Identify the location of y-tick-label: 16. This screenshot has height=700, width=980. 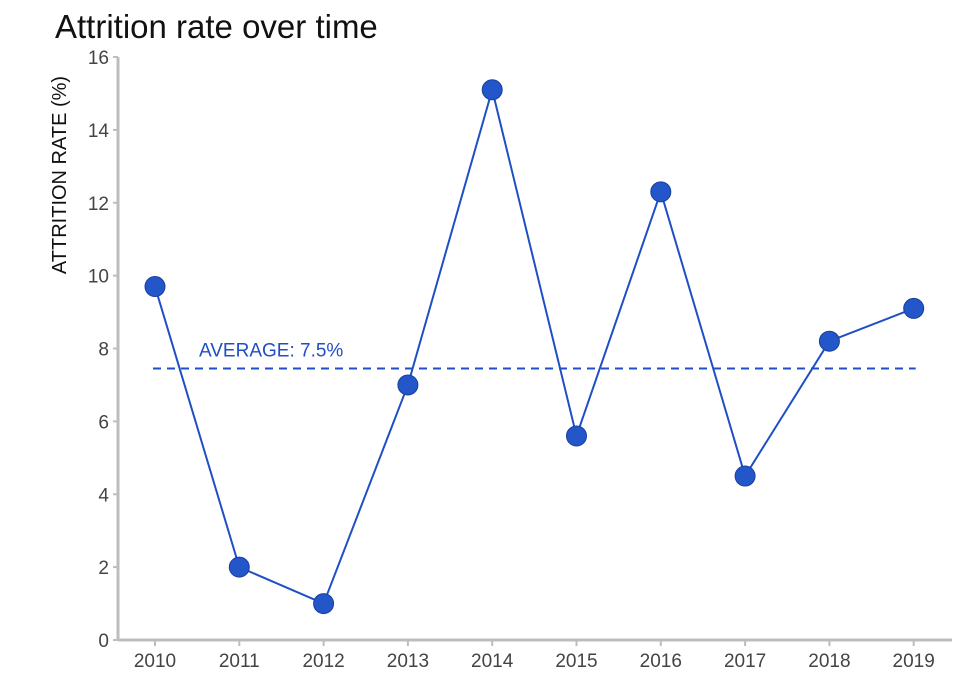
(98, 58).